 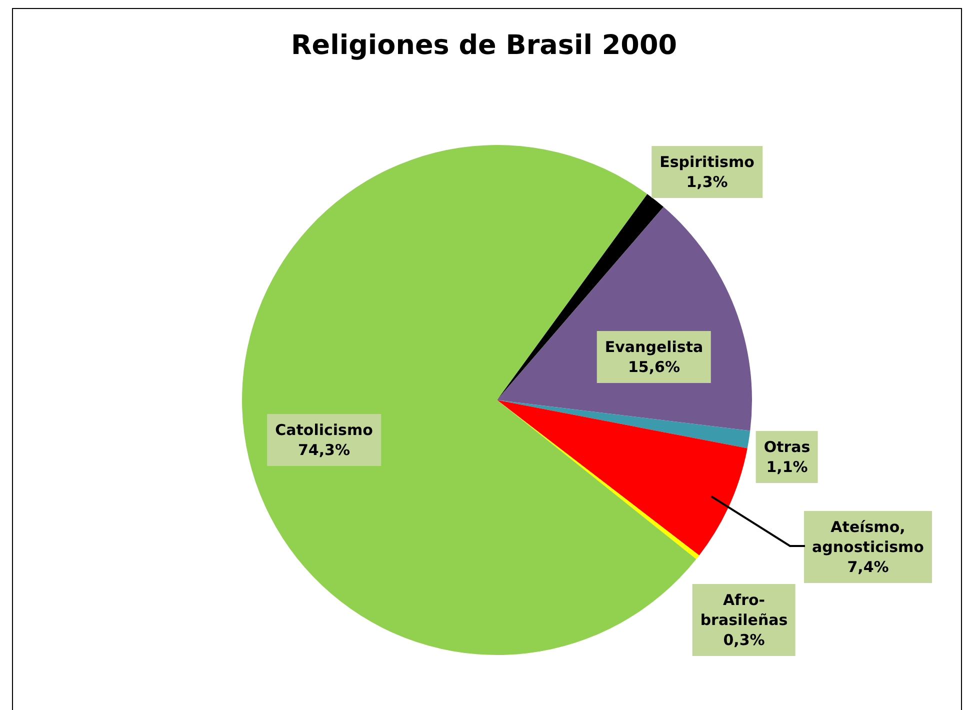 What do you see at coordinates (654, 367) in the screenshot?
I see `data-label: 15,6%` at bounding box center [654, 367].